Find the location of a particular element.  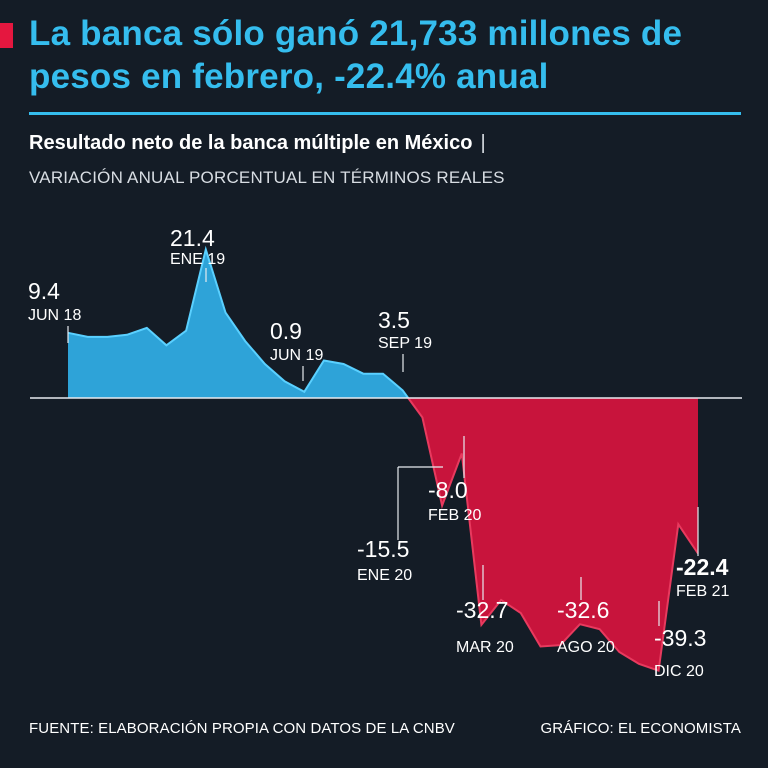

data-label-value-ene-20: -15.5 is located at coordinates (383, 549).